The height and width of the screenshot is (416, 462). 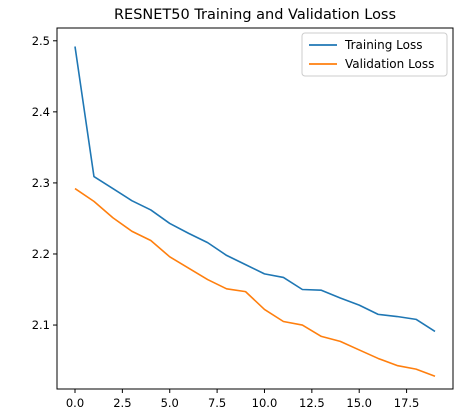 I want to click on legend-label: Validation Loss, so click(x=389, y=64).